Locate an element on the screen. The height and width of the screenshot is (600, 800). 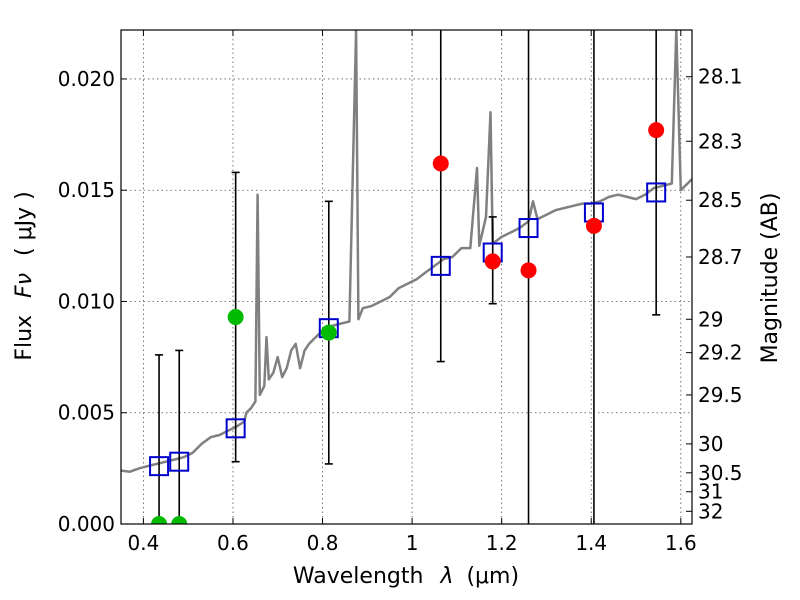
y2-tick-label: 31 is located at coordinates (710, 492).